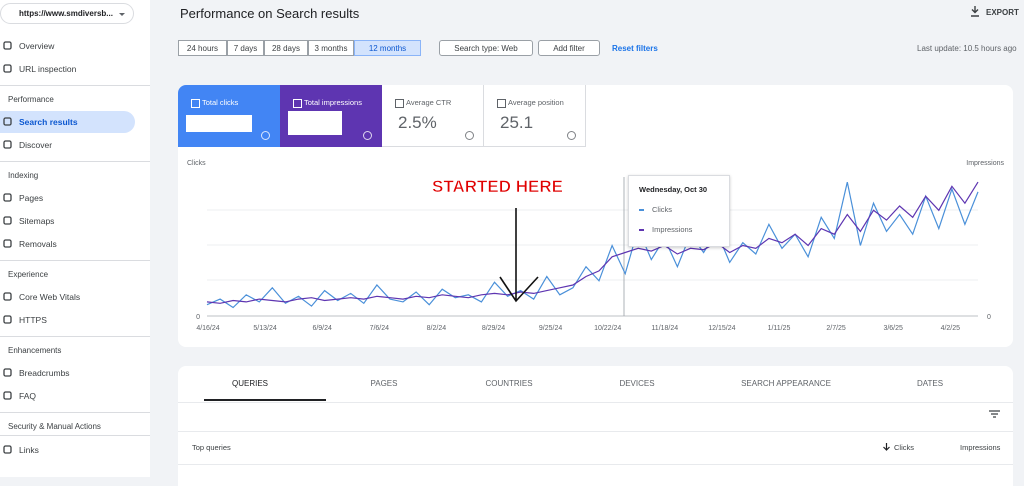  What do you see at coordinates (779, 328) in the screenshot?
I see `x-tick-label: 1/11/25` at bounding box center [779, 328].